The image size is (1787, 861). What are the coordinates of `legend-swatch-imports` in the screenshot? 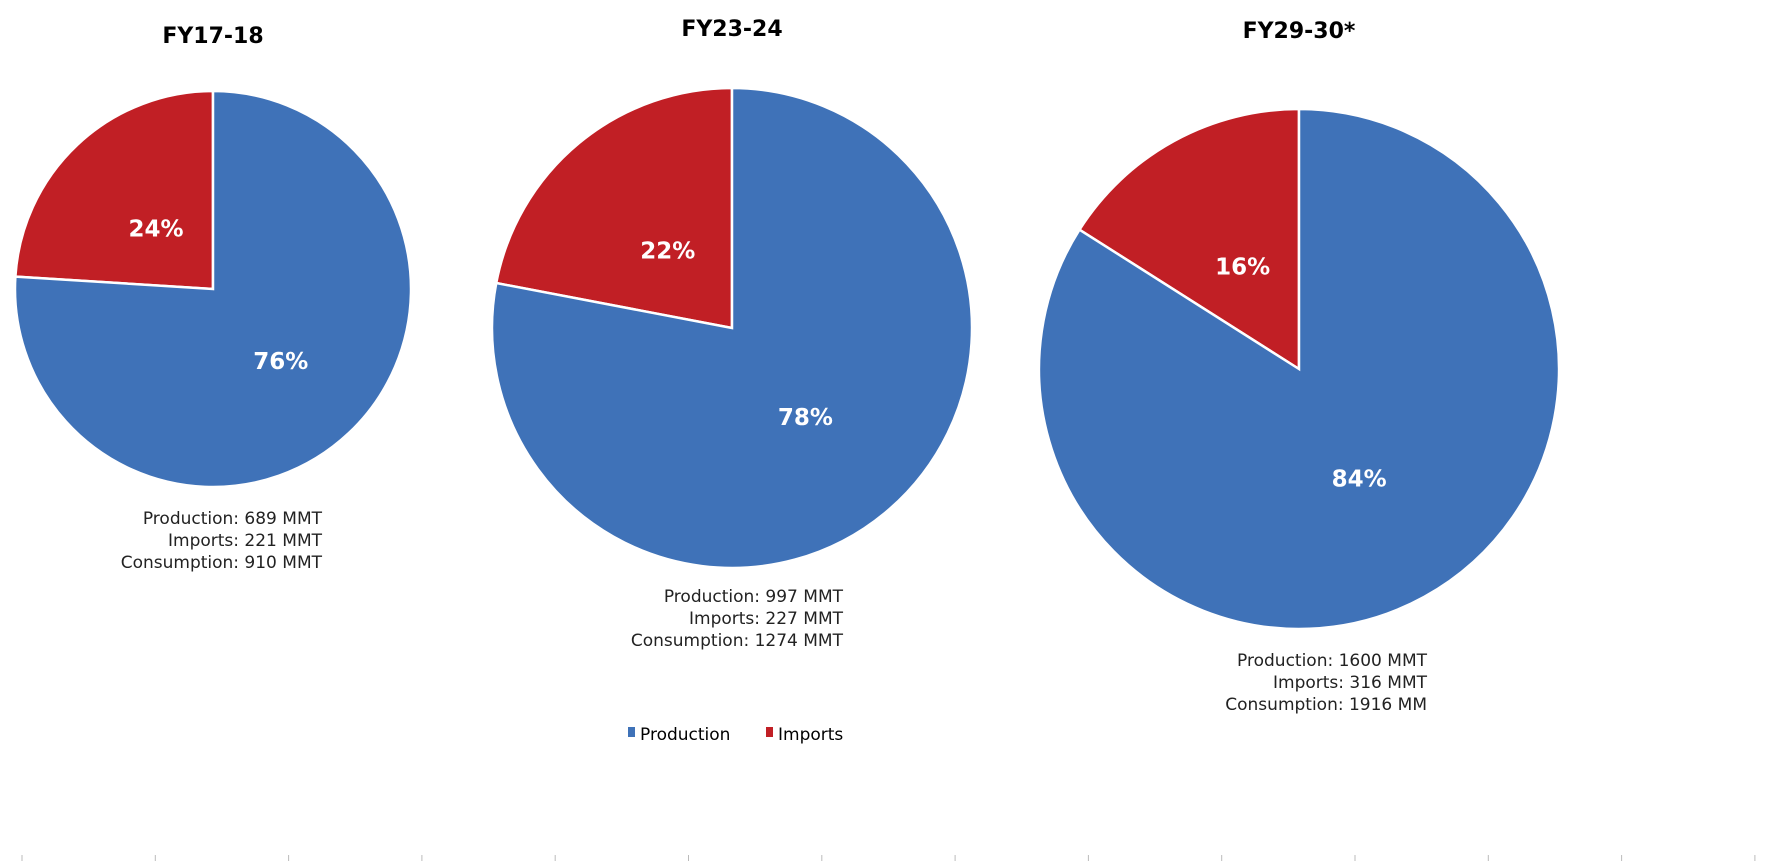 It's located at (769, 732).